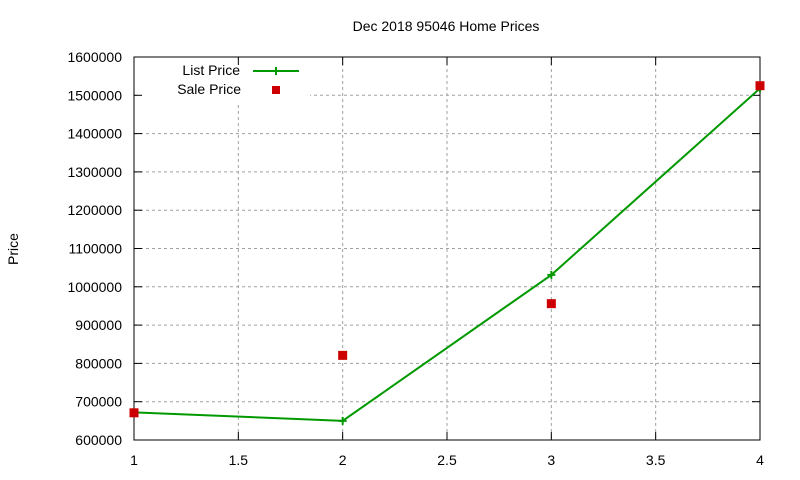  What do you see at coordinates (238, 79) in the screenshot?
I see `legend: List Price Sale Price` at bounding box center [238, 79].